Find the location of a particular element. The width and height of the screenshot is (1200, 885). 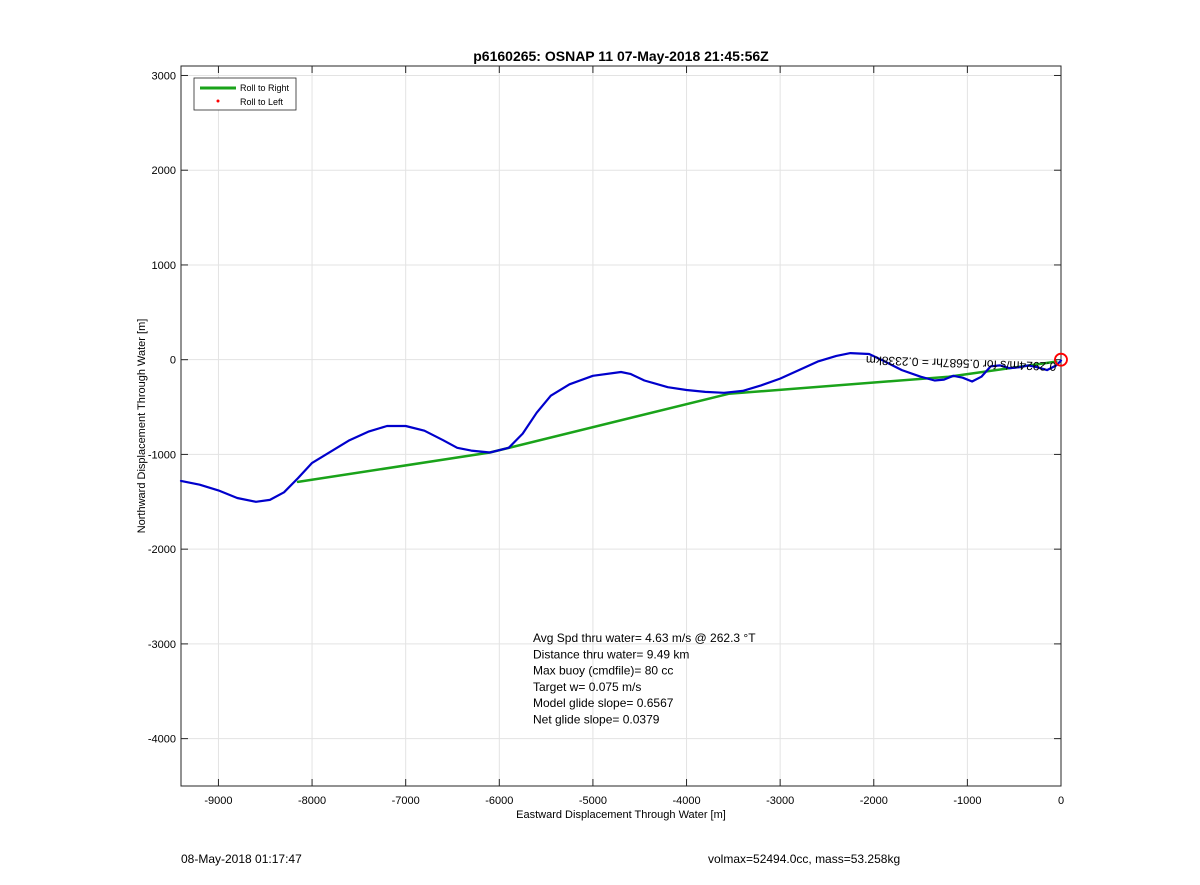

y-tick-label: 2000 is located at coordinates (164, 171).